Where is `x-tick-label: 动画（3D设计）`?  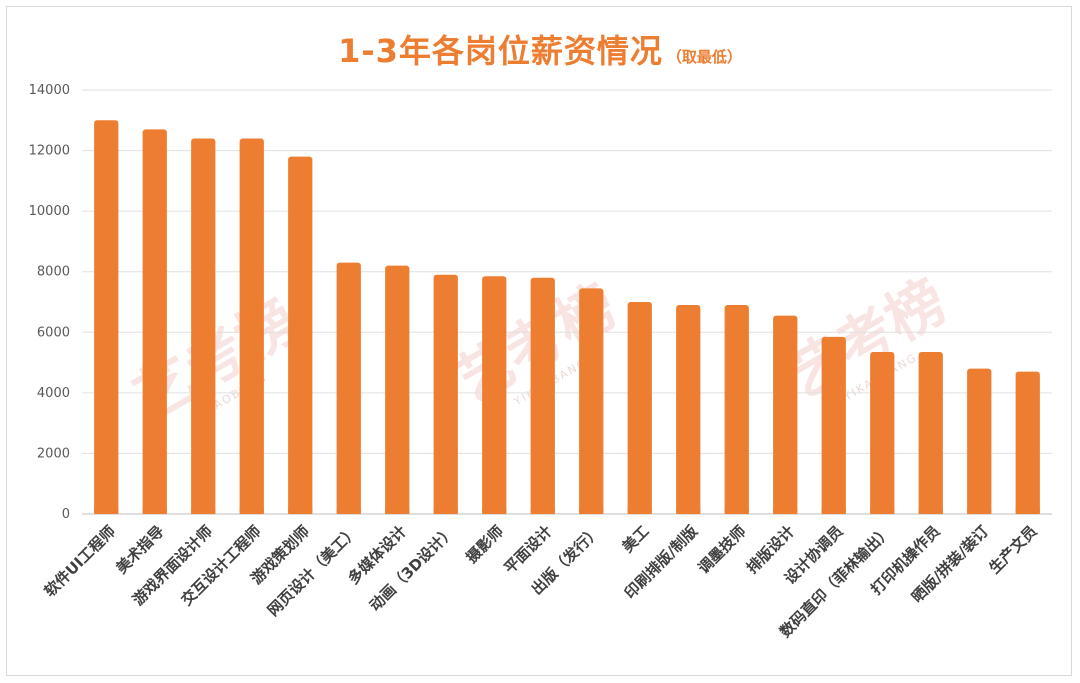 x-tick-label: 动画（3D设计） is located at coordinates (412, 568).